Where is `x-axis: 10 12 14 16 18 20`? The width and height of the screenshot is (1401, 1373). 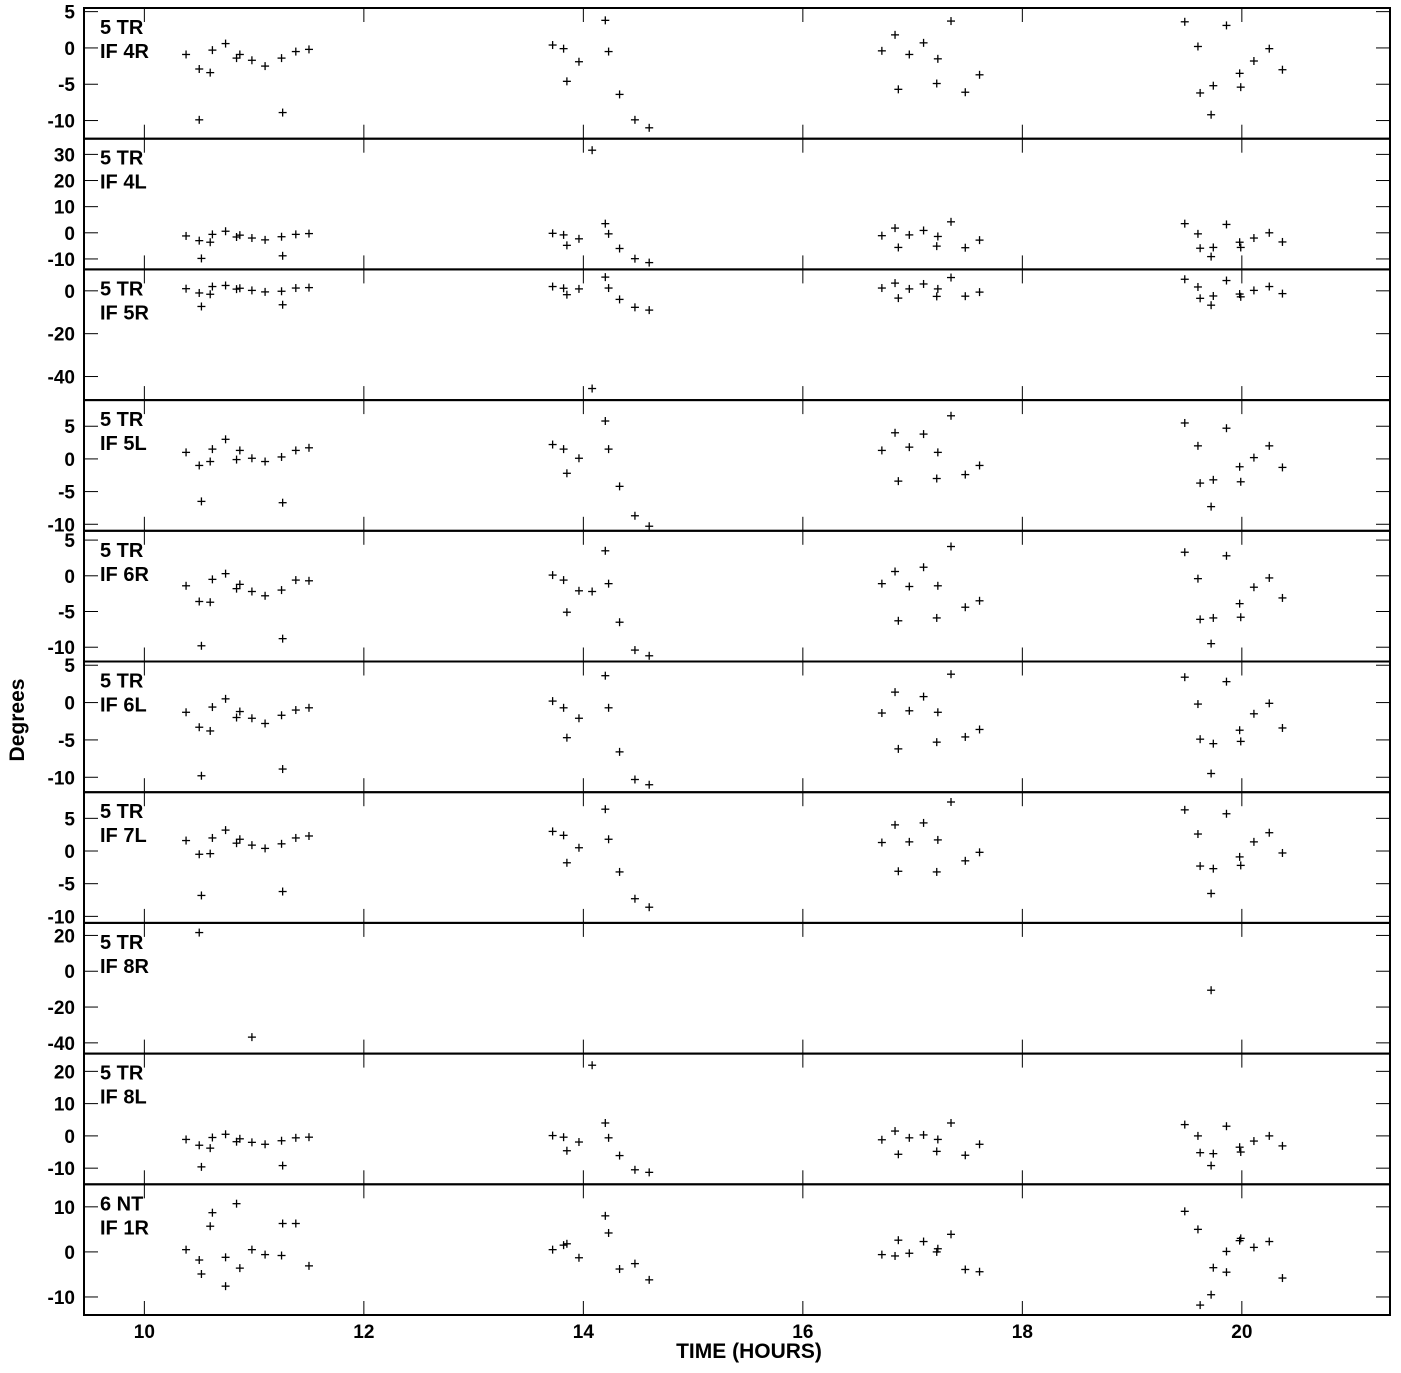
x-axis: 10 12 14 16 18 20 is located at coordinates (693, 1332).